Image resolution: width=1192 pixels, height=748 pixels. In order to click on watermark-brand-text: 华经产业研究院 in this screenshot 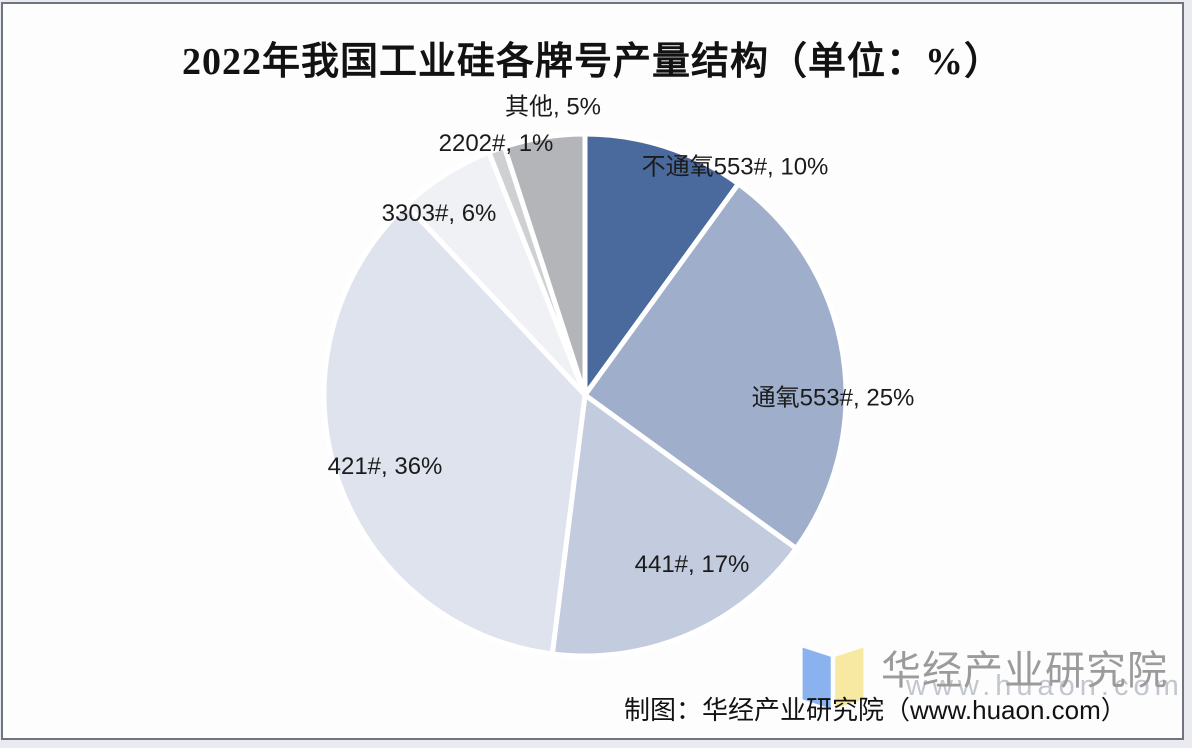, I will do `click(1024, 671)`.